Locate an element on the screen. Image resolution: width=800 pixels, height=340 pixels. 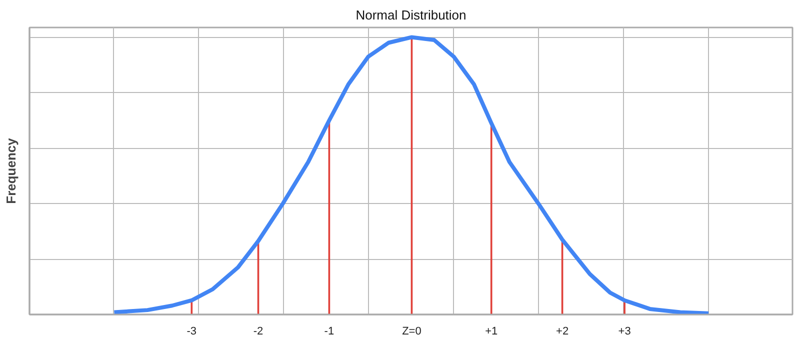
x-tick-label: -3 is located at coordinates (191, 332).